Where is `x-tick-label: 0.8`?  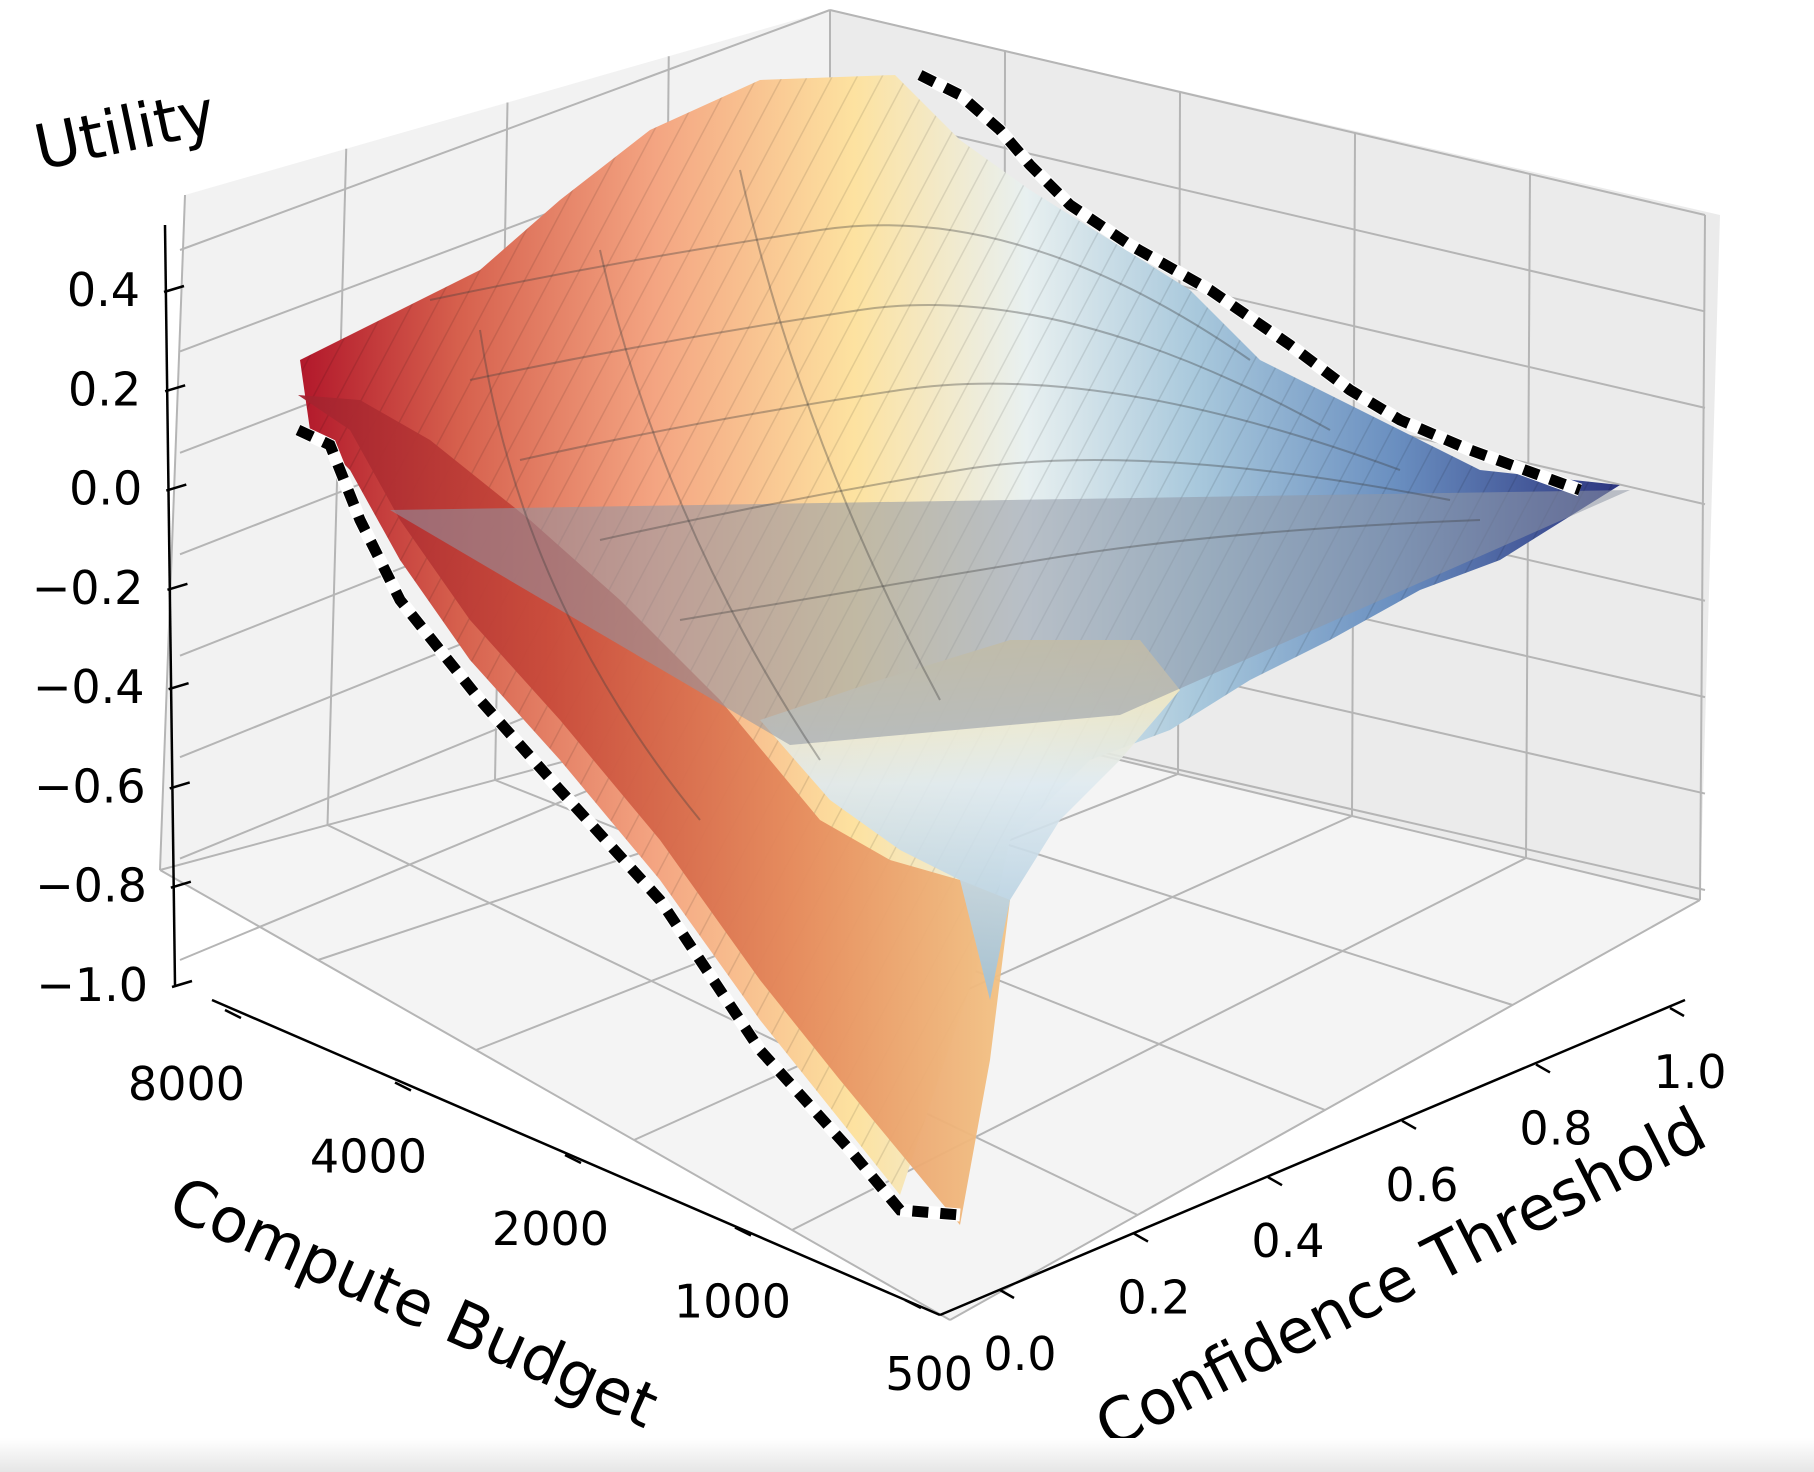
x-tick-label: 0.8 is located at coordinates (1555, 1128).